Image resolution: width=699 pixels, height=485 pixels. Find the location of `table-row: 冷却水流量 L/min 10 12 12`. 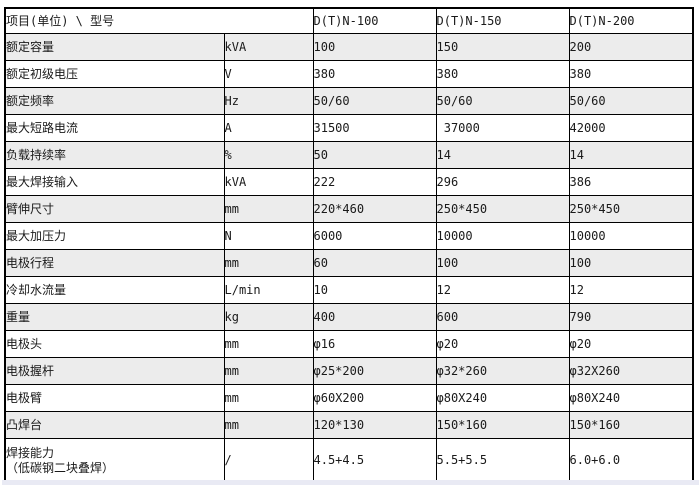

table-row: 冷却水流量 L/min 10 12 12 is located at coordinates (349, 290).